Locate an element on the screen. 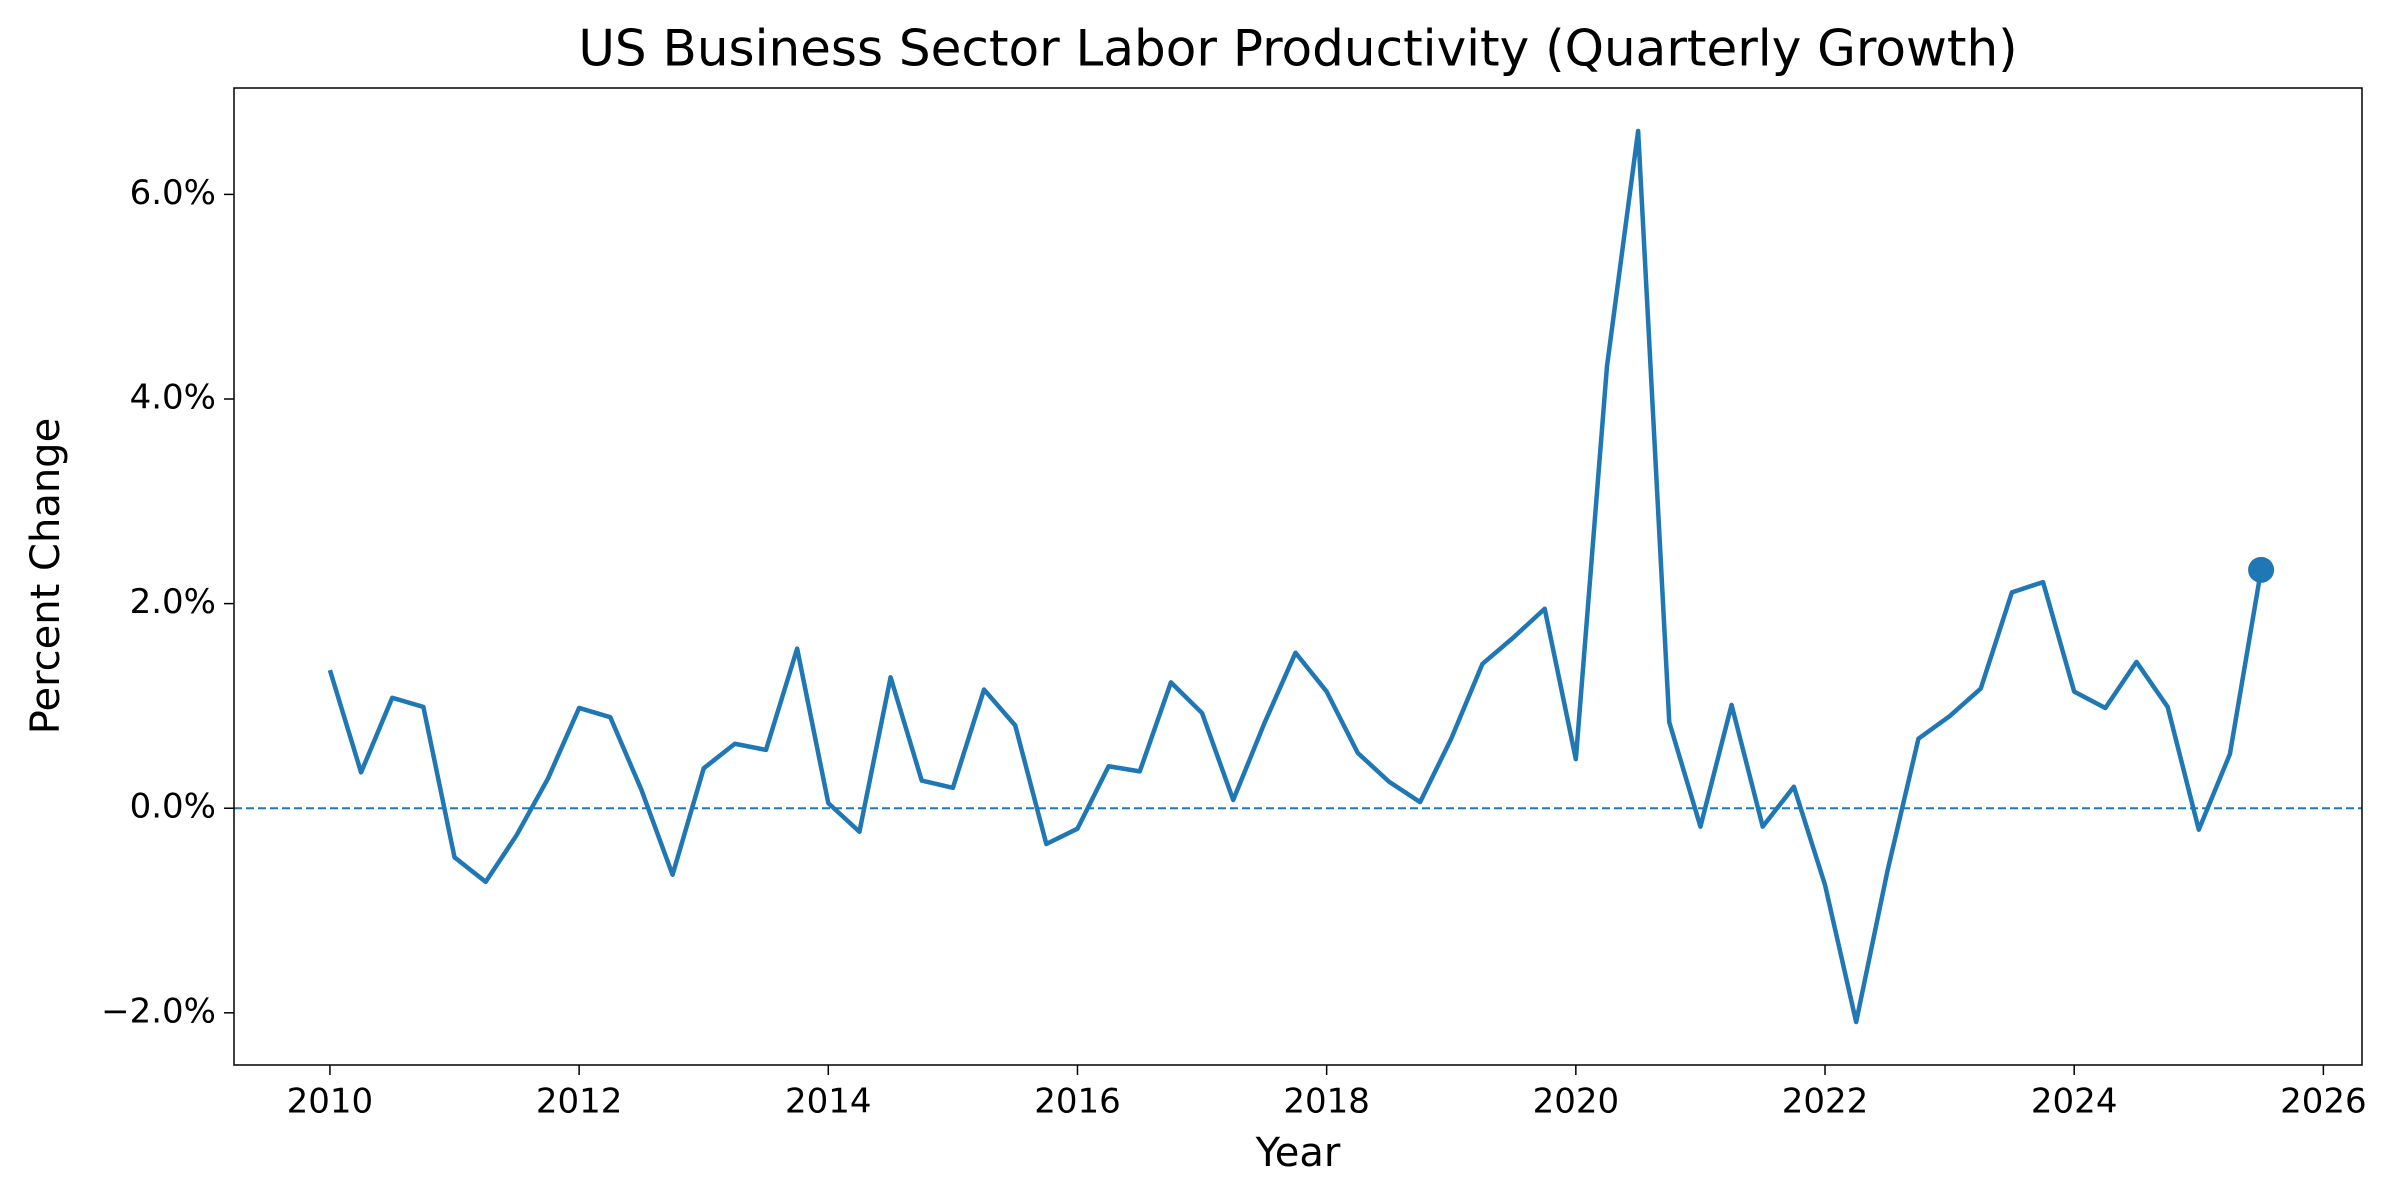 The height and width of the screenshot is (1200, 2400). x-axis-label: Year is located at coordinates (1298, 1153).